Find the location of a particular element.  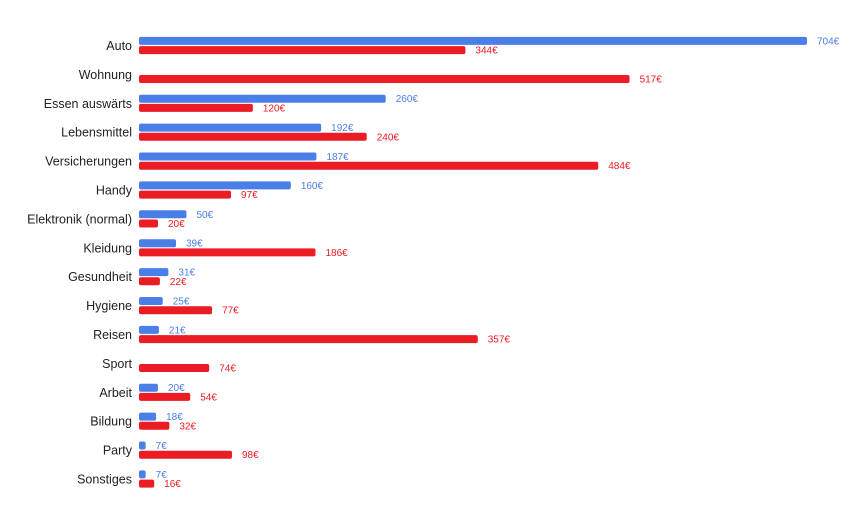

value-label-series2-auto: 344€ is located at coordinates (486, 51).